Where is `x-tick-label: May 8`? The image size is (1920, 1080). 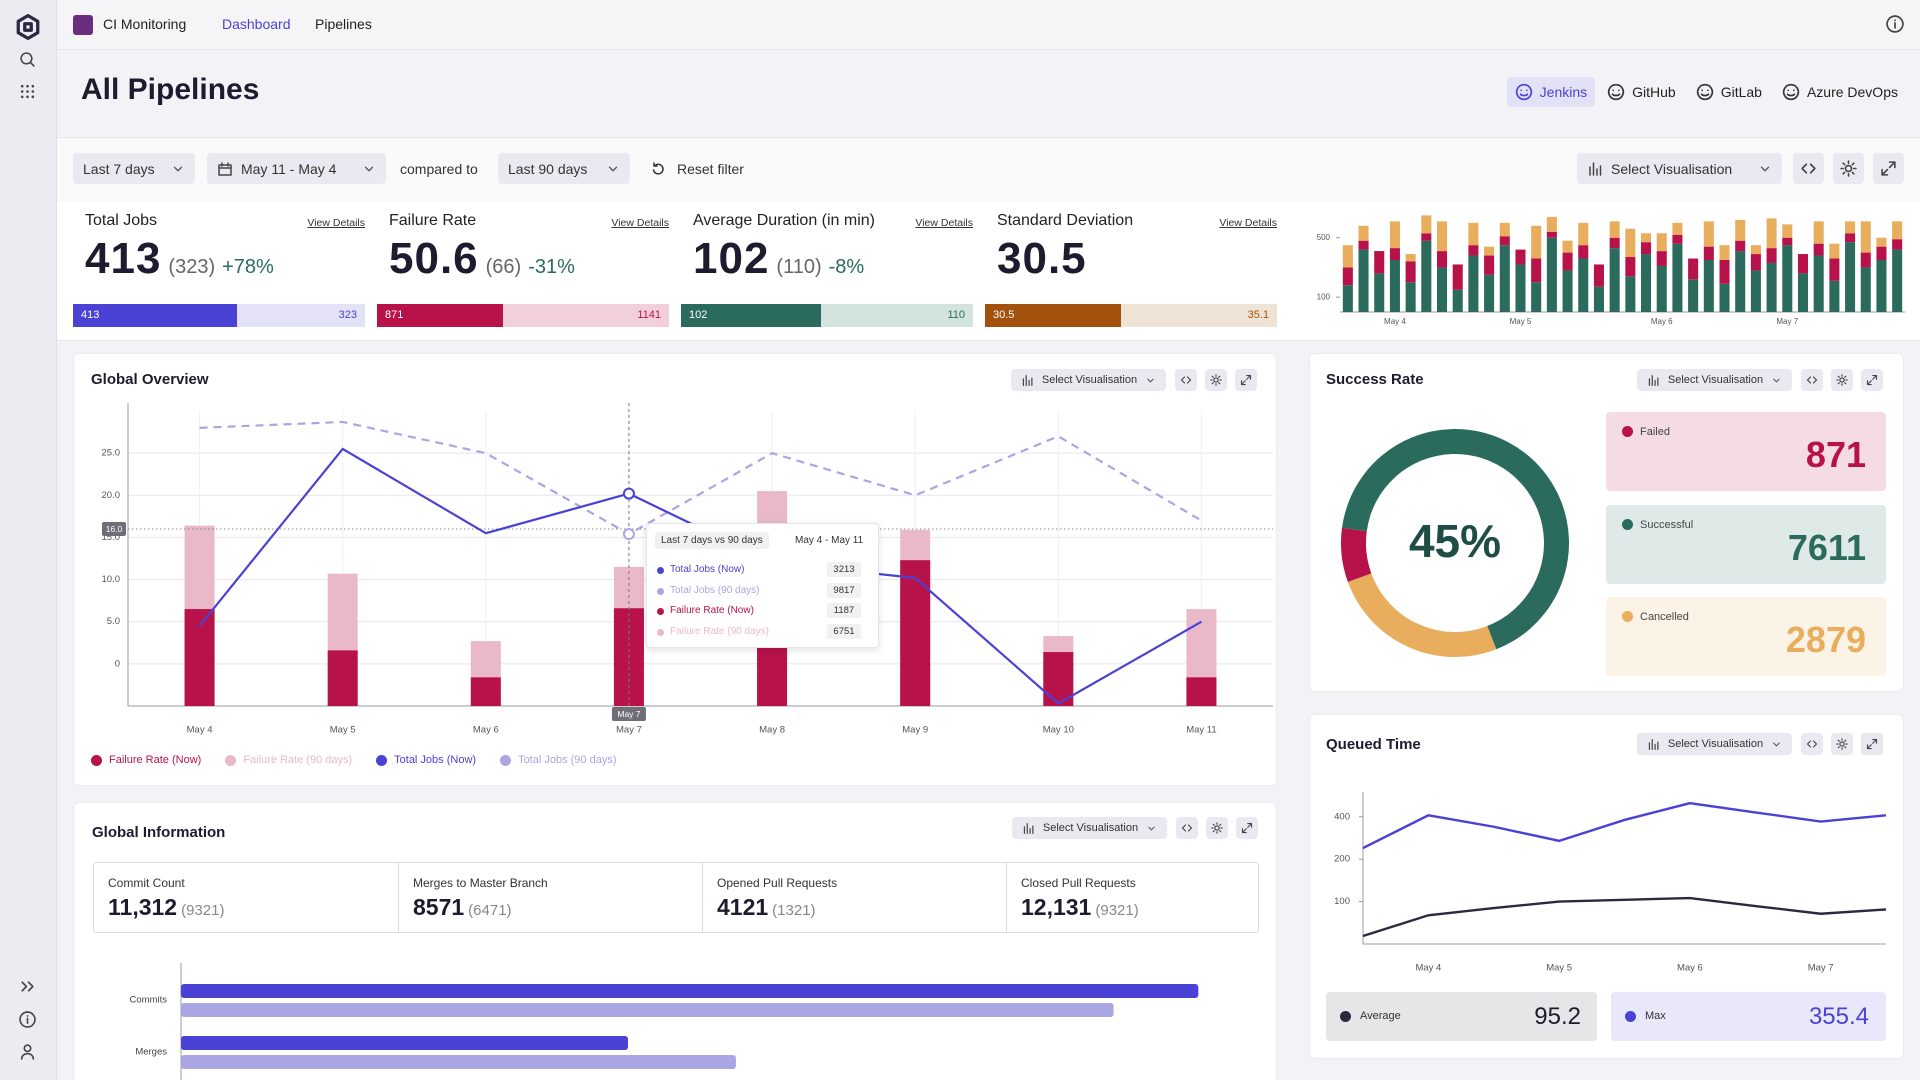 x-tick-label: May 8 is located at coordinates (772, 730).